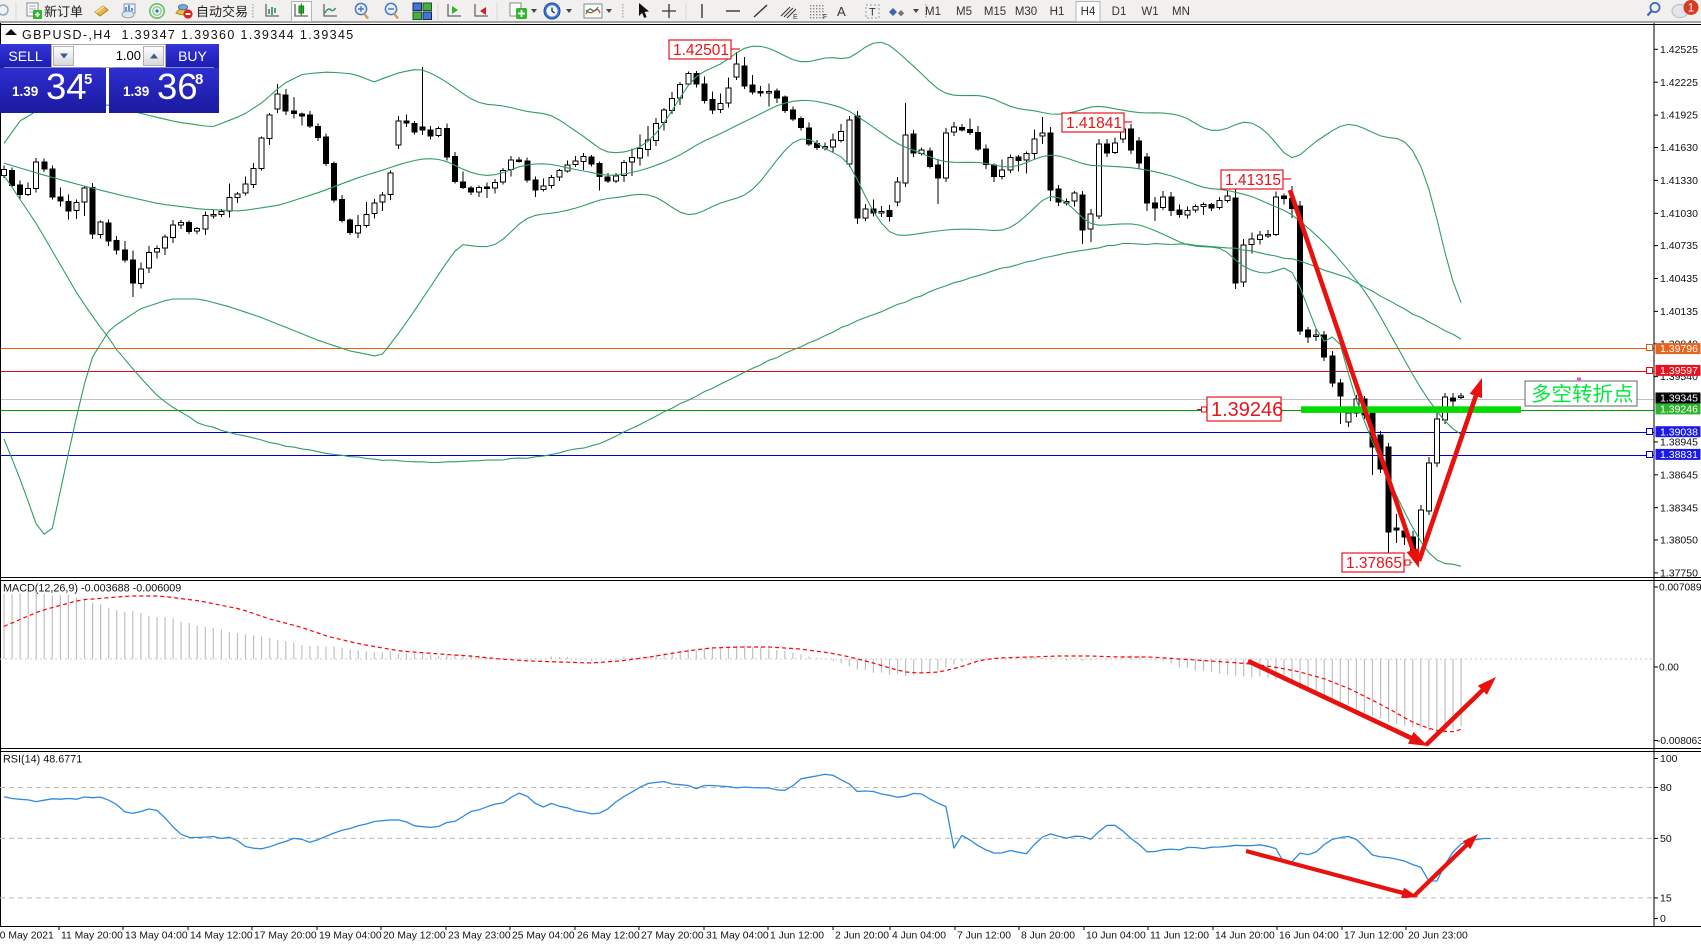 This screenshot has height=949, width=1701. I want to click on svg-text: MN, so click(1181, 12).